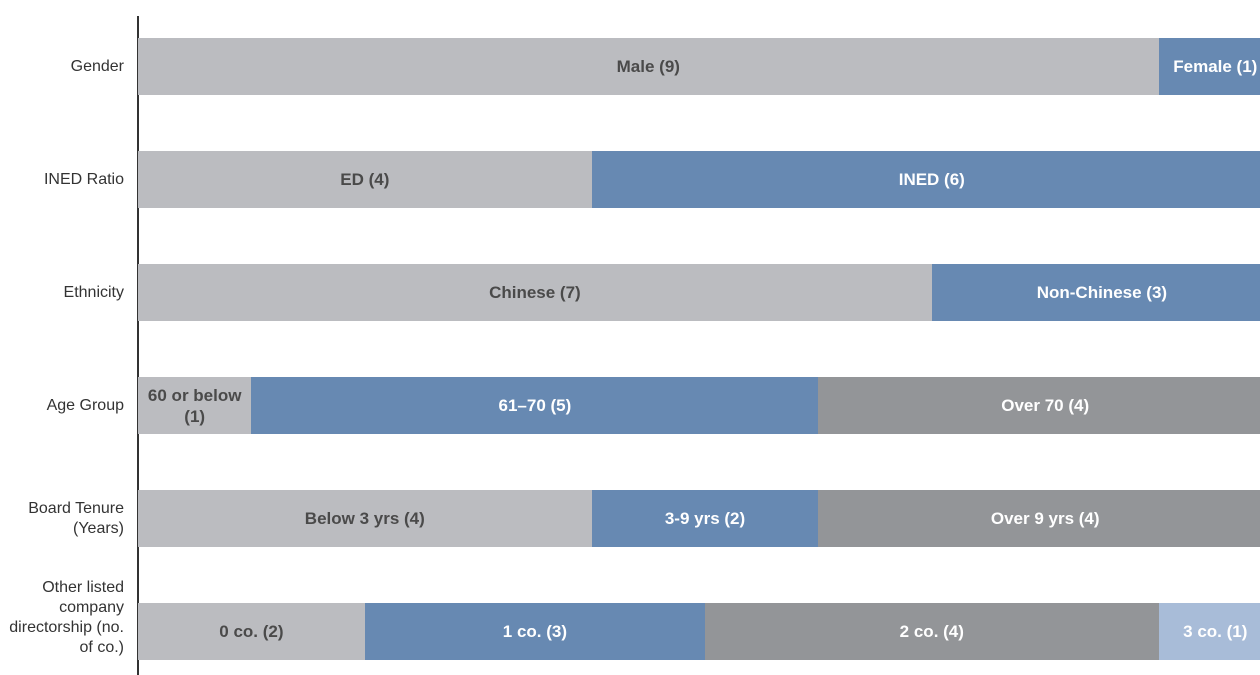 Image resolution: width=1260 pixels, height=675 pixels. What do you see at coordinates (138, 345) in the screenshot?
I see `y-axis-line` at bounding box center [138, 345].